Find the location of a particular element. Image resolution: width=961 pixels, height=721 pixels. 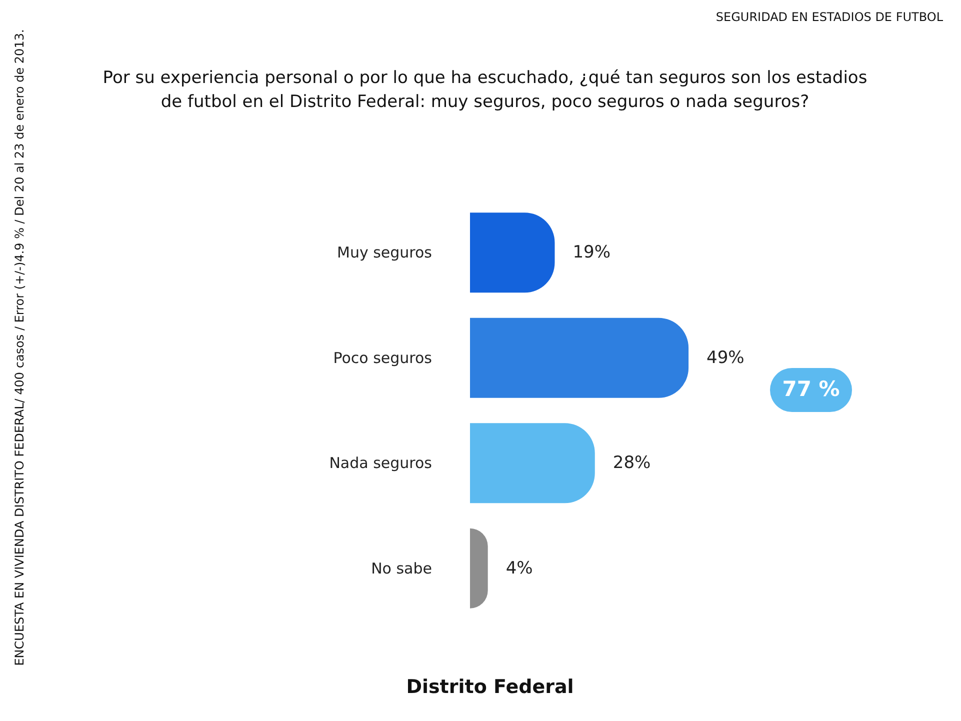

data-label: 4% is located at coordinates (519, 568).